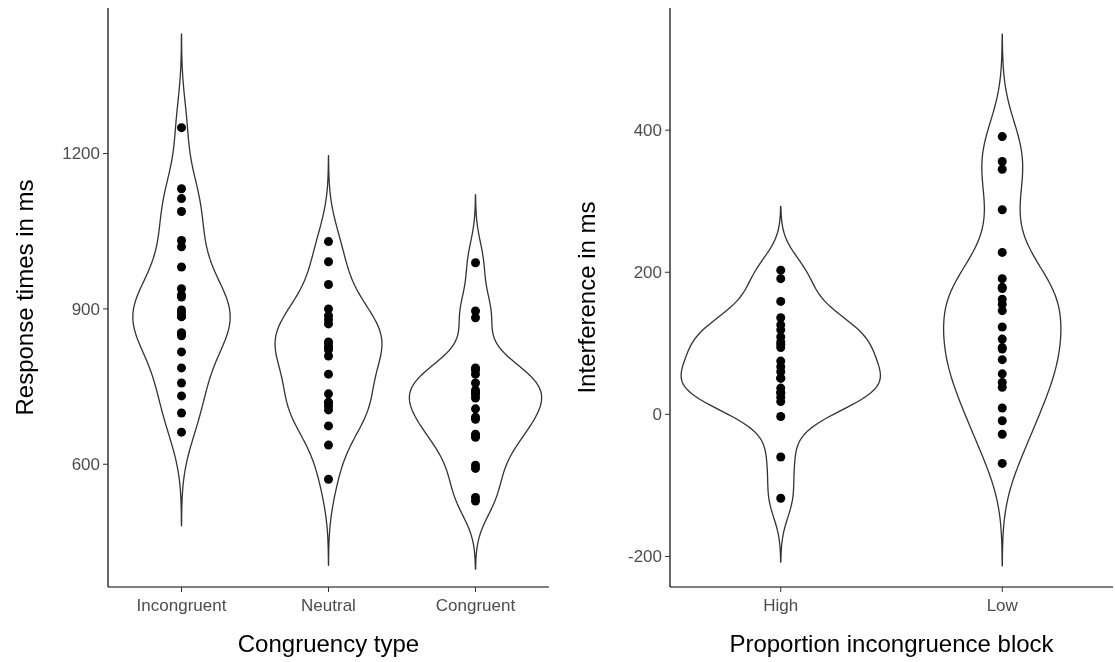 The image size is (1115, 662). What do you see at coordinates (85, 465) in the screenshot?
I see `y-tick-label: 600` at bounding box center [85, 465].